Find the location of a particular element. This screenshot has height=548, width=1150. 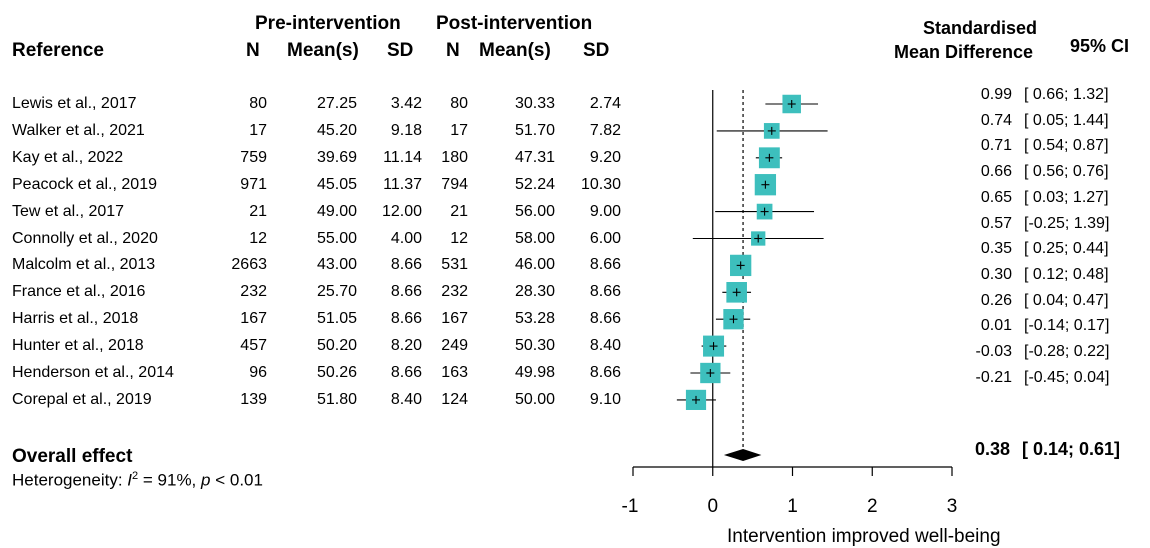

pre-mean: 45.05 is located at coordinates (336, 184).